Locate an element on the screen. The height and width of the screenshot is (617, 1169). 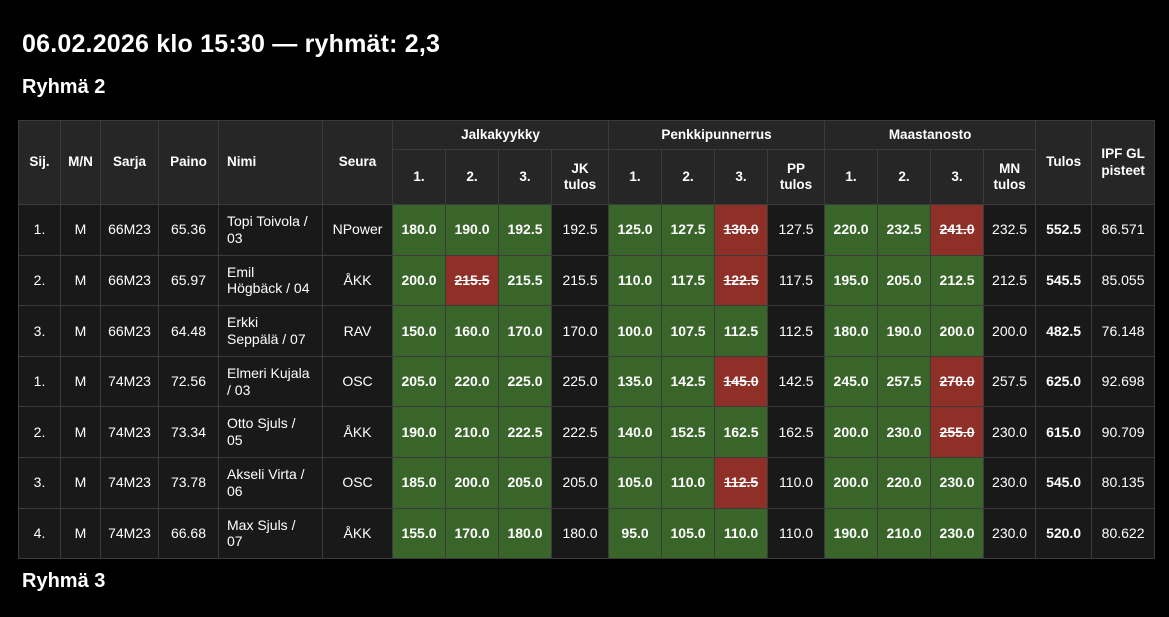
col-group-bench: Penkkipunnerrus is located at coordinates (717, 135).